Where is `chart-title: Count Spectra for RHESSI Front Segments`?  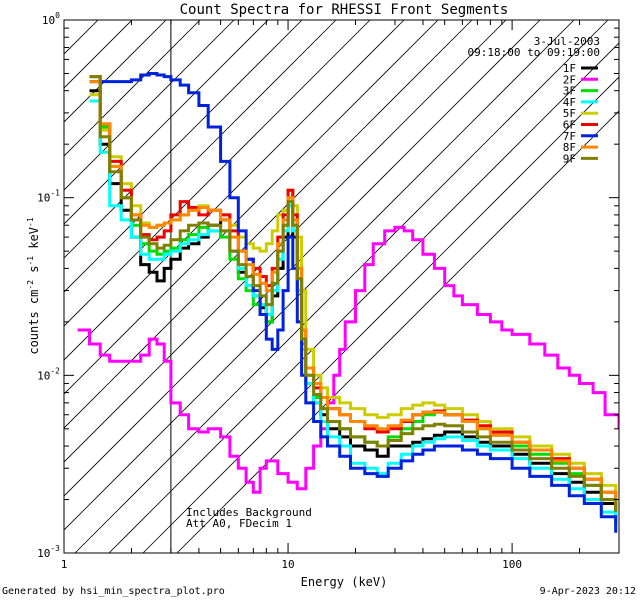 chart-title: Count Spectra for RHESSI Front Segments is located at coordinates (344, 10).